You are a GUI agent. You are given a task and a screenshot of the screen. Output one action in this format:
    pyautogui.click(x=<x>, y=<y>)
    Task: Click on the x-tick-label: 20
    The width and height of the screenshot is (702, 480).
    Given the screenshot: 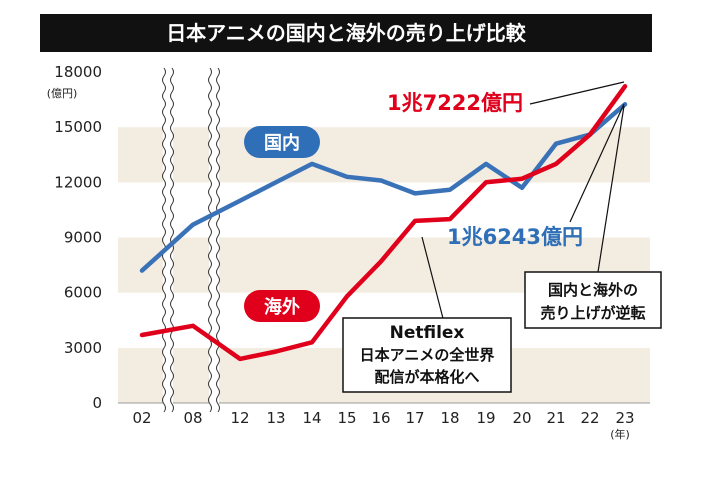 What is the action you would take?
    pyautogui.click(x=521, y=418)
    